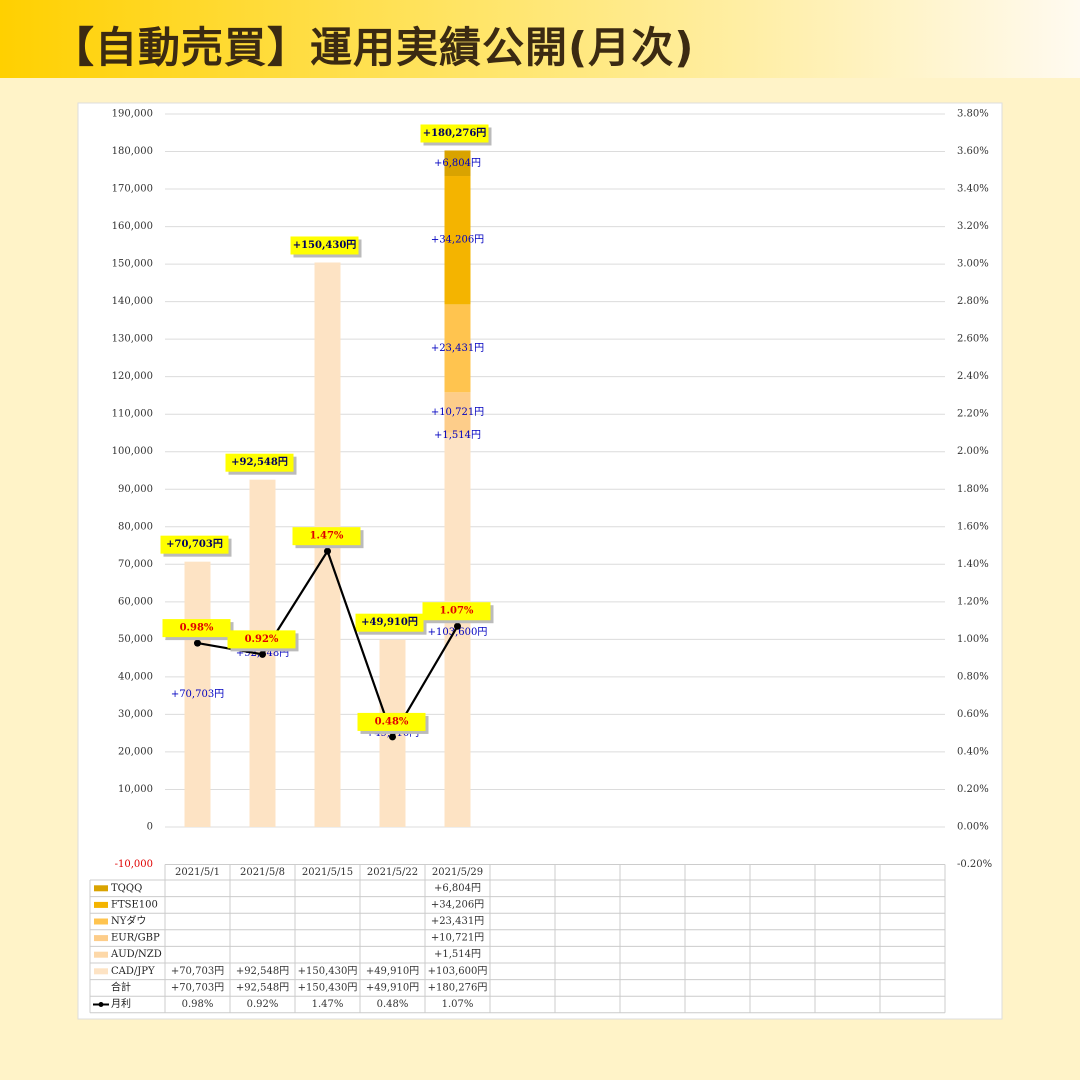 This screenshot has height=1080, width=1080. Describe the element at coordinates (121, 1004) in the screenshot. I see `legend-entry: 月利` at that location.